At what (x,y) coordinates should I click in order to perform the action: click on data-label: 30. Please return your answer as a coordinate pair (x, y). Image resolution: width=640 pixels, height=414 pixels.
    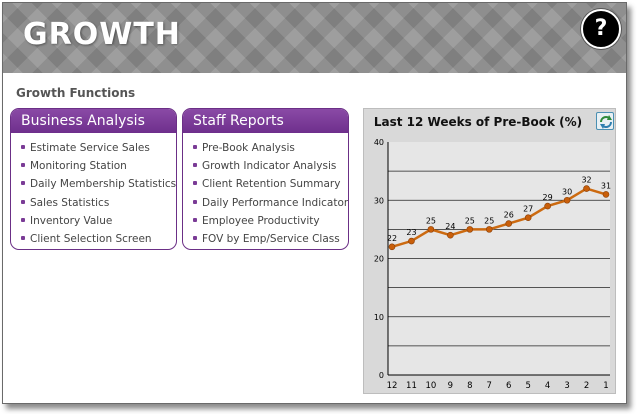
    Looking at the image, I should click on (567, 191).